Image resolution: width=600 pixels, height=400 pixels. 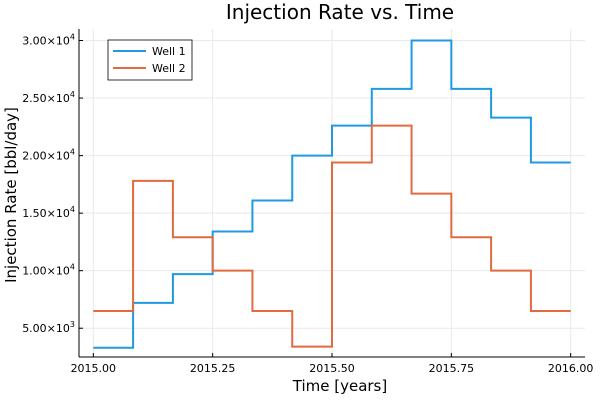 I want to click on legend-box, so click(x=150, y=60).